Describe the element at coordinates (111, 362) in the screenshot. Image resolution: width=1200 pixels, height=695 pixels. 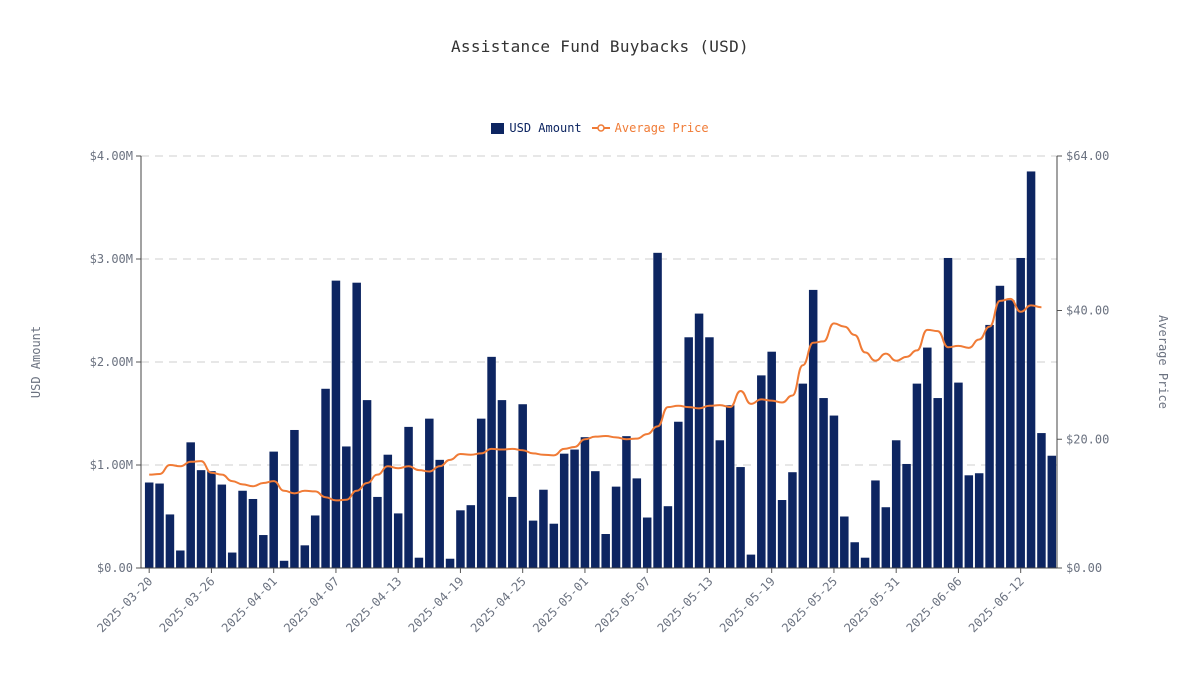
I see `y-left-tick-label: $2.00M` at that location.